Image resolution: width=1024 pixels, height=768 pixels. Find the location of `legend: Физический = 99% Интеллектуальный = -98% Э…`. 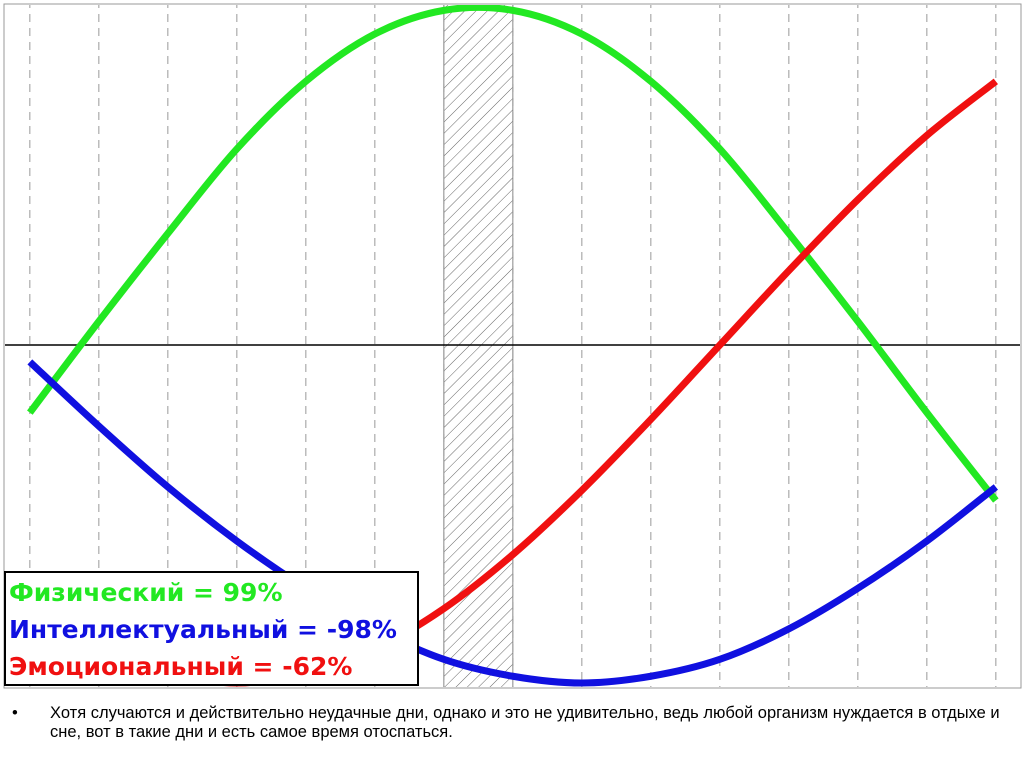

legend: Физический = 99% Интеллектуальный = -98% Э… is located at coordinates (211, 628).